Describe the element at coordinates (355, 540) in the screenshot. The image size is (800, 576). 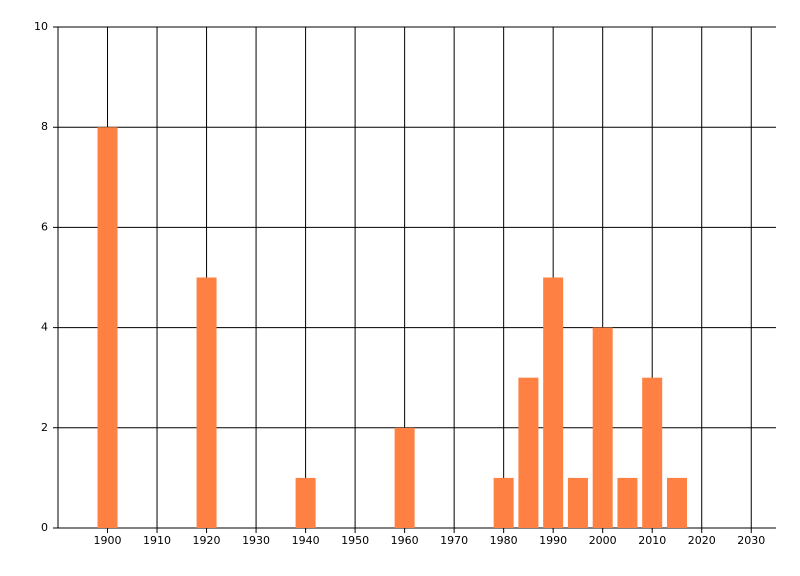
I see `x-tick-label: 1950` at that location.